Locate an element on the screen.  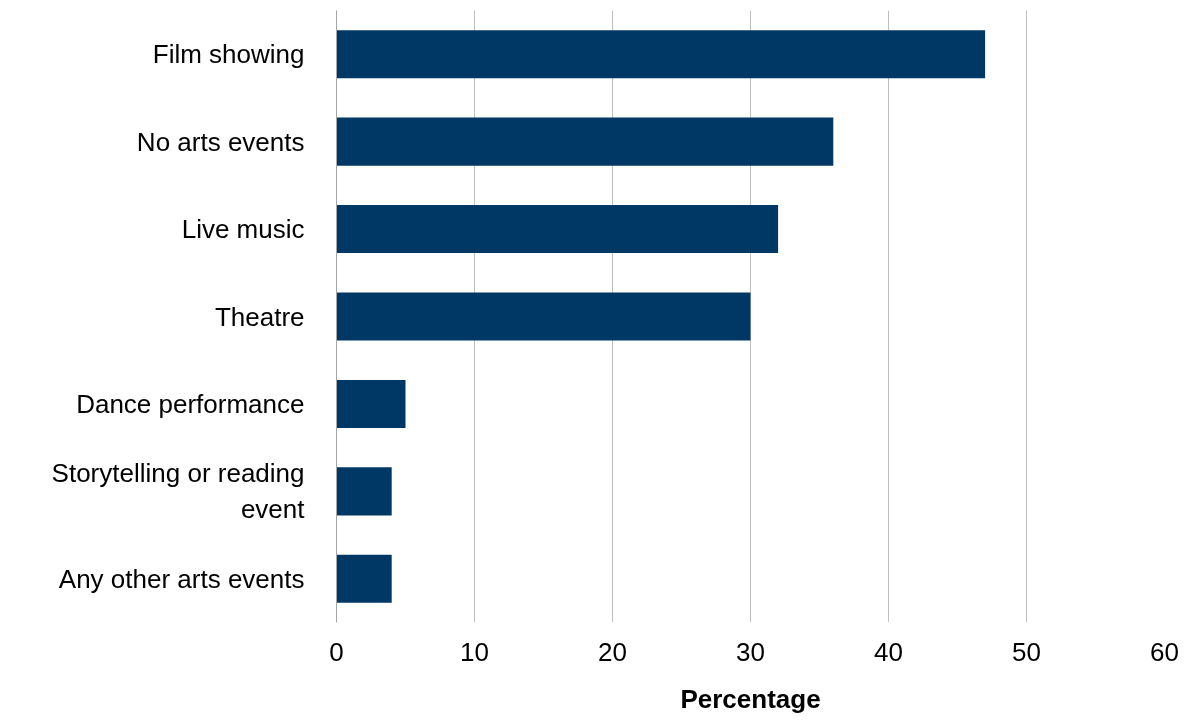
x-axis-title: Percentage is located at coordinates (750, 698).